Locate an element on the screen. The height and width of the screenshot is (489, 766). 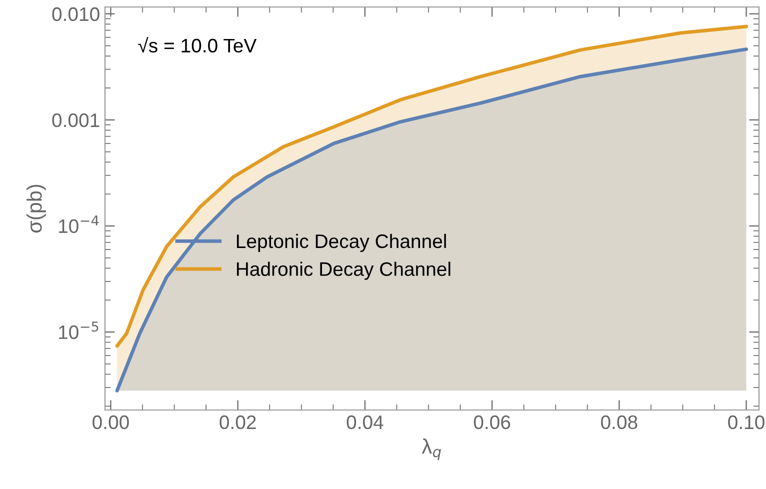
legend-label: Hadronic Decay Channel is located at coordinates (343, 271).